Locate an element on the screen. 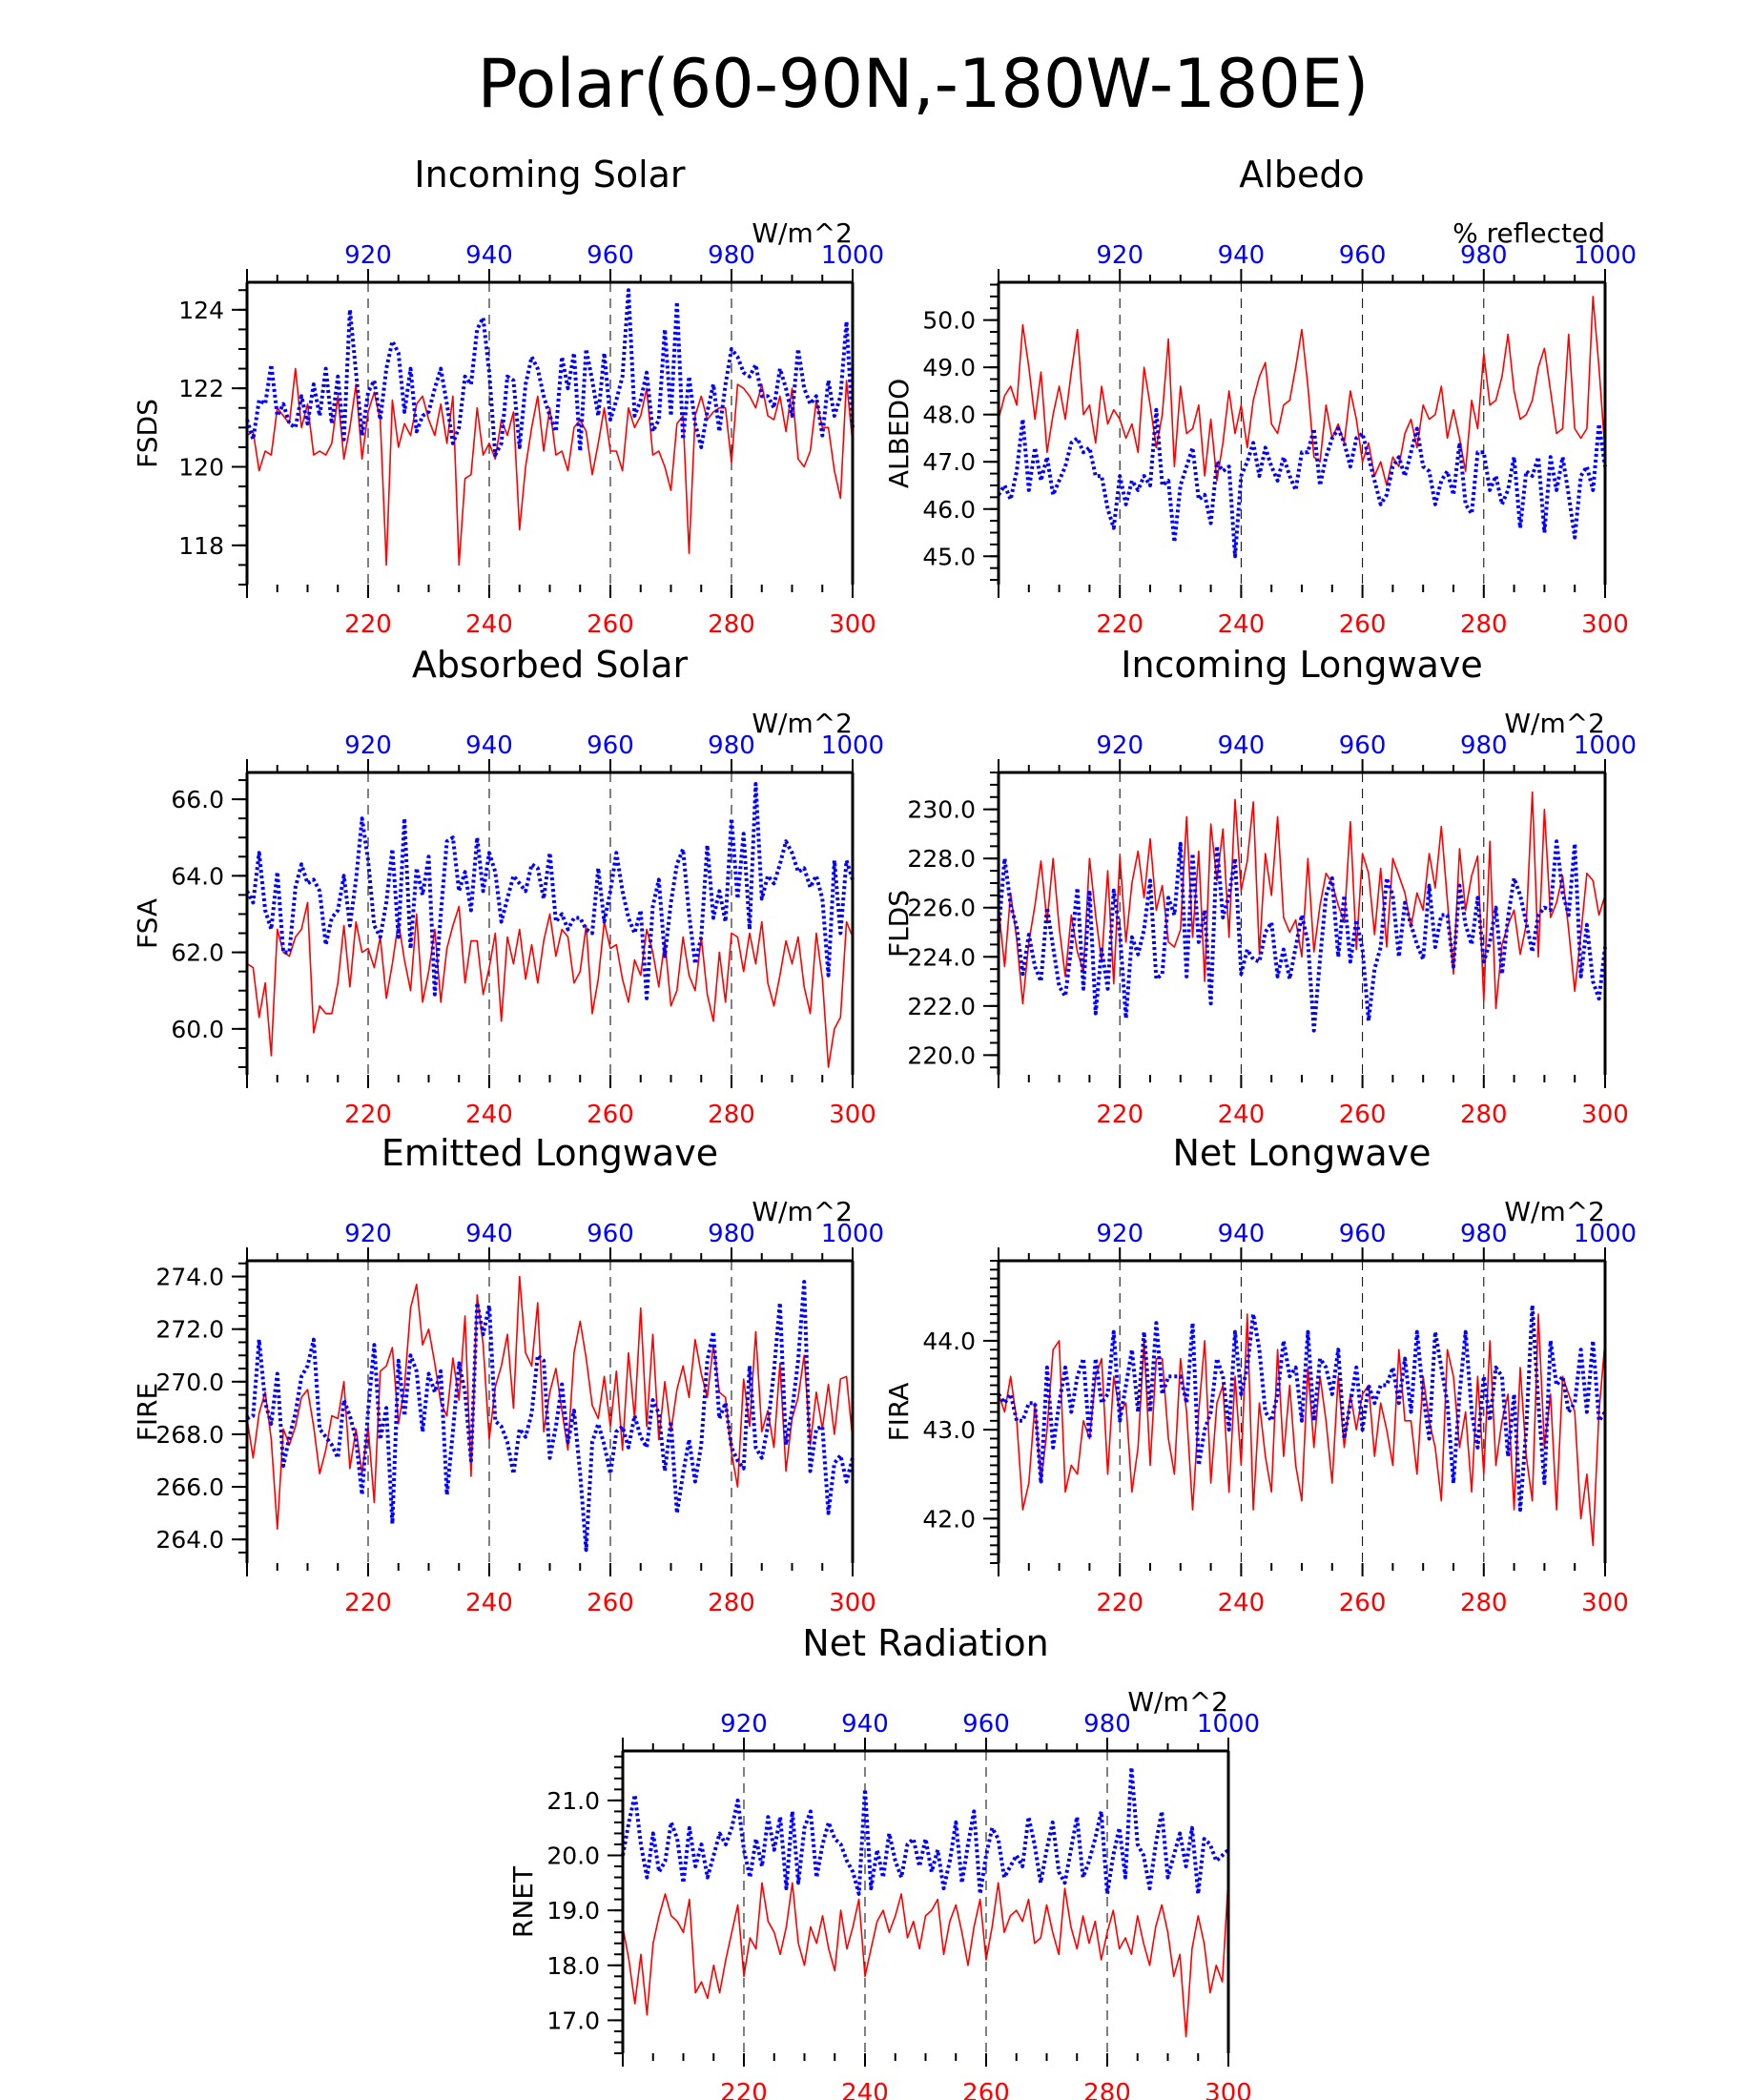  panel-title: Incoming Longwave is located at coordinates (1301, 665).